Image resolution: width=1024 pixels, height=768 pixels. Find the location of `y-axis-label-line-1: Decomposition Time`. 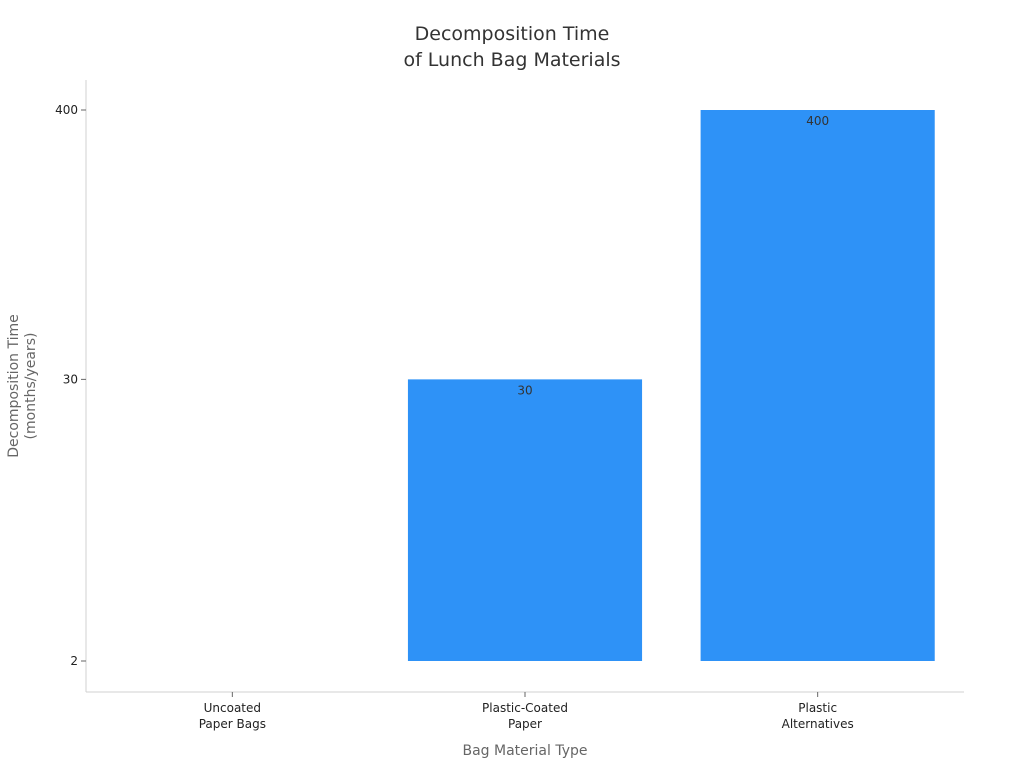

y-axis-label-line-1: Decomposition Time is located at coordinates (14, 385).